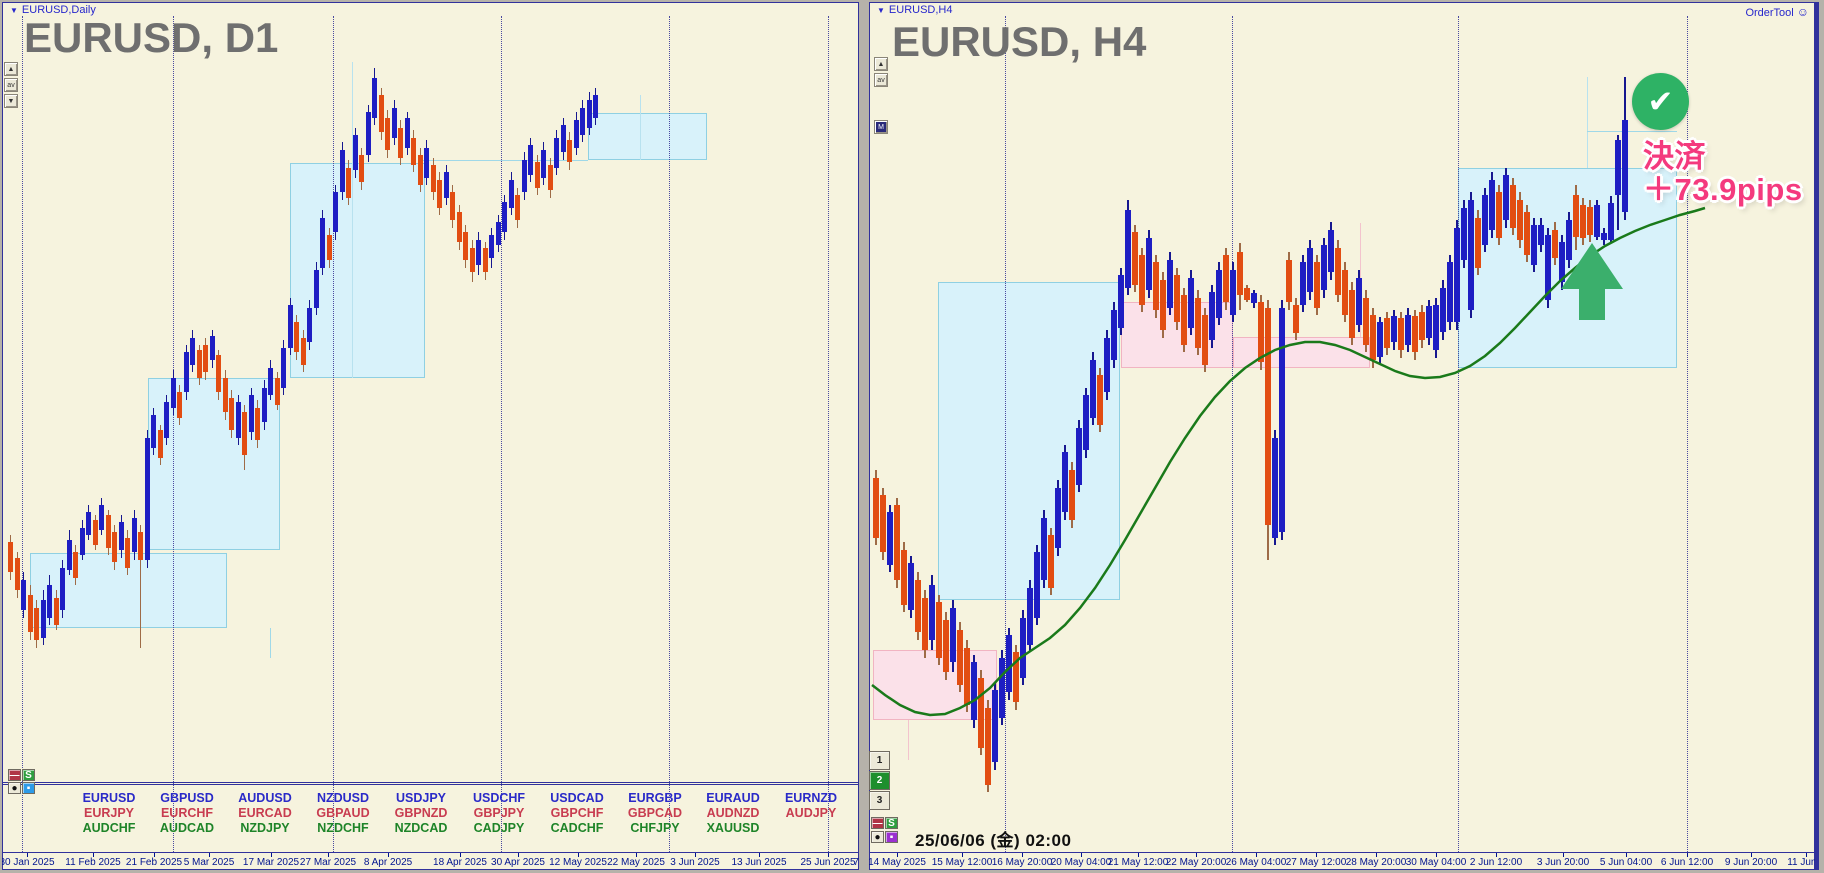  I want to click on pair-label: NZDCHF, so click(343, 828).